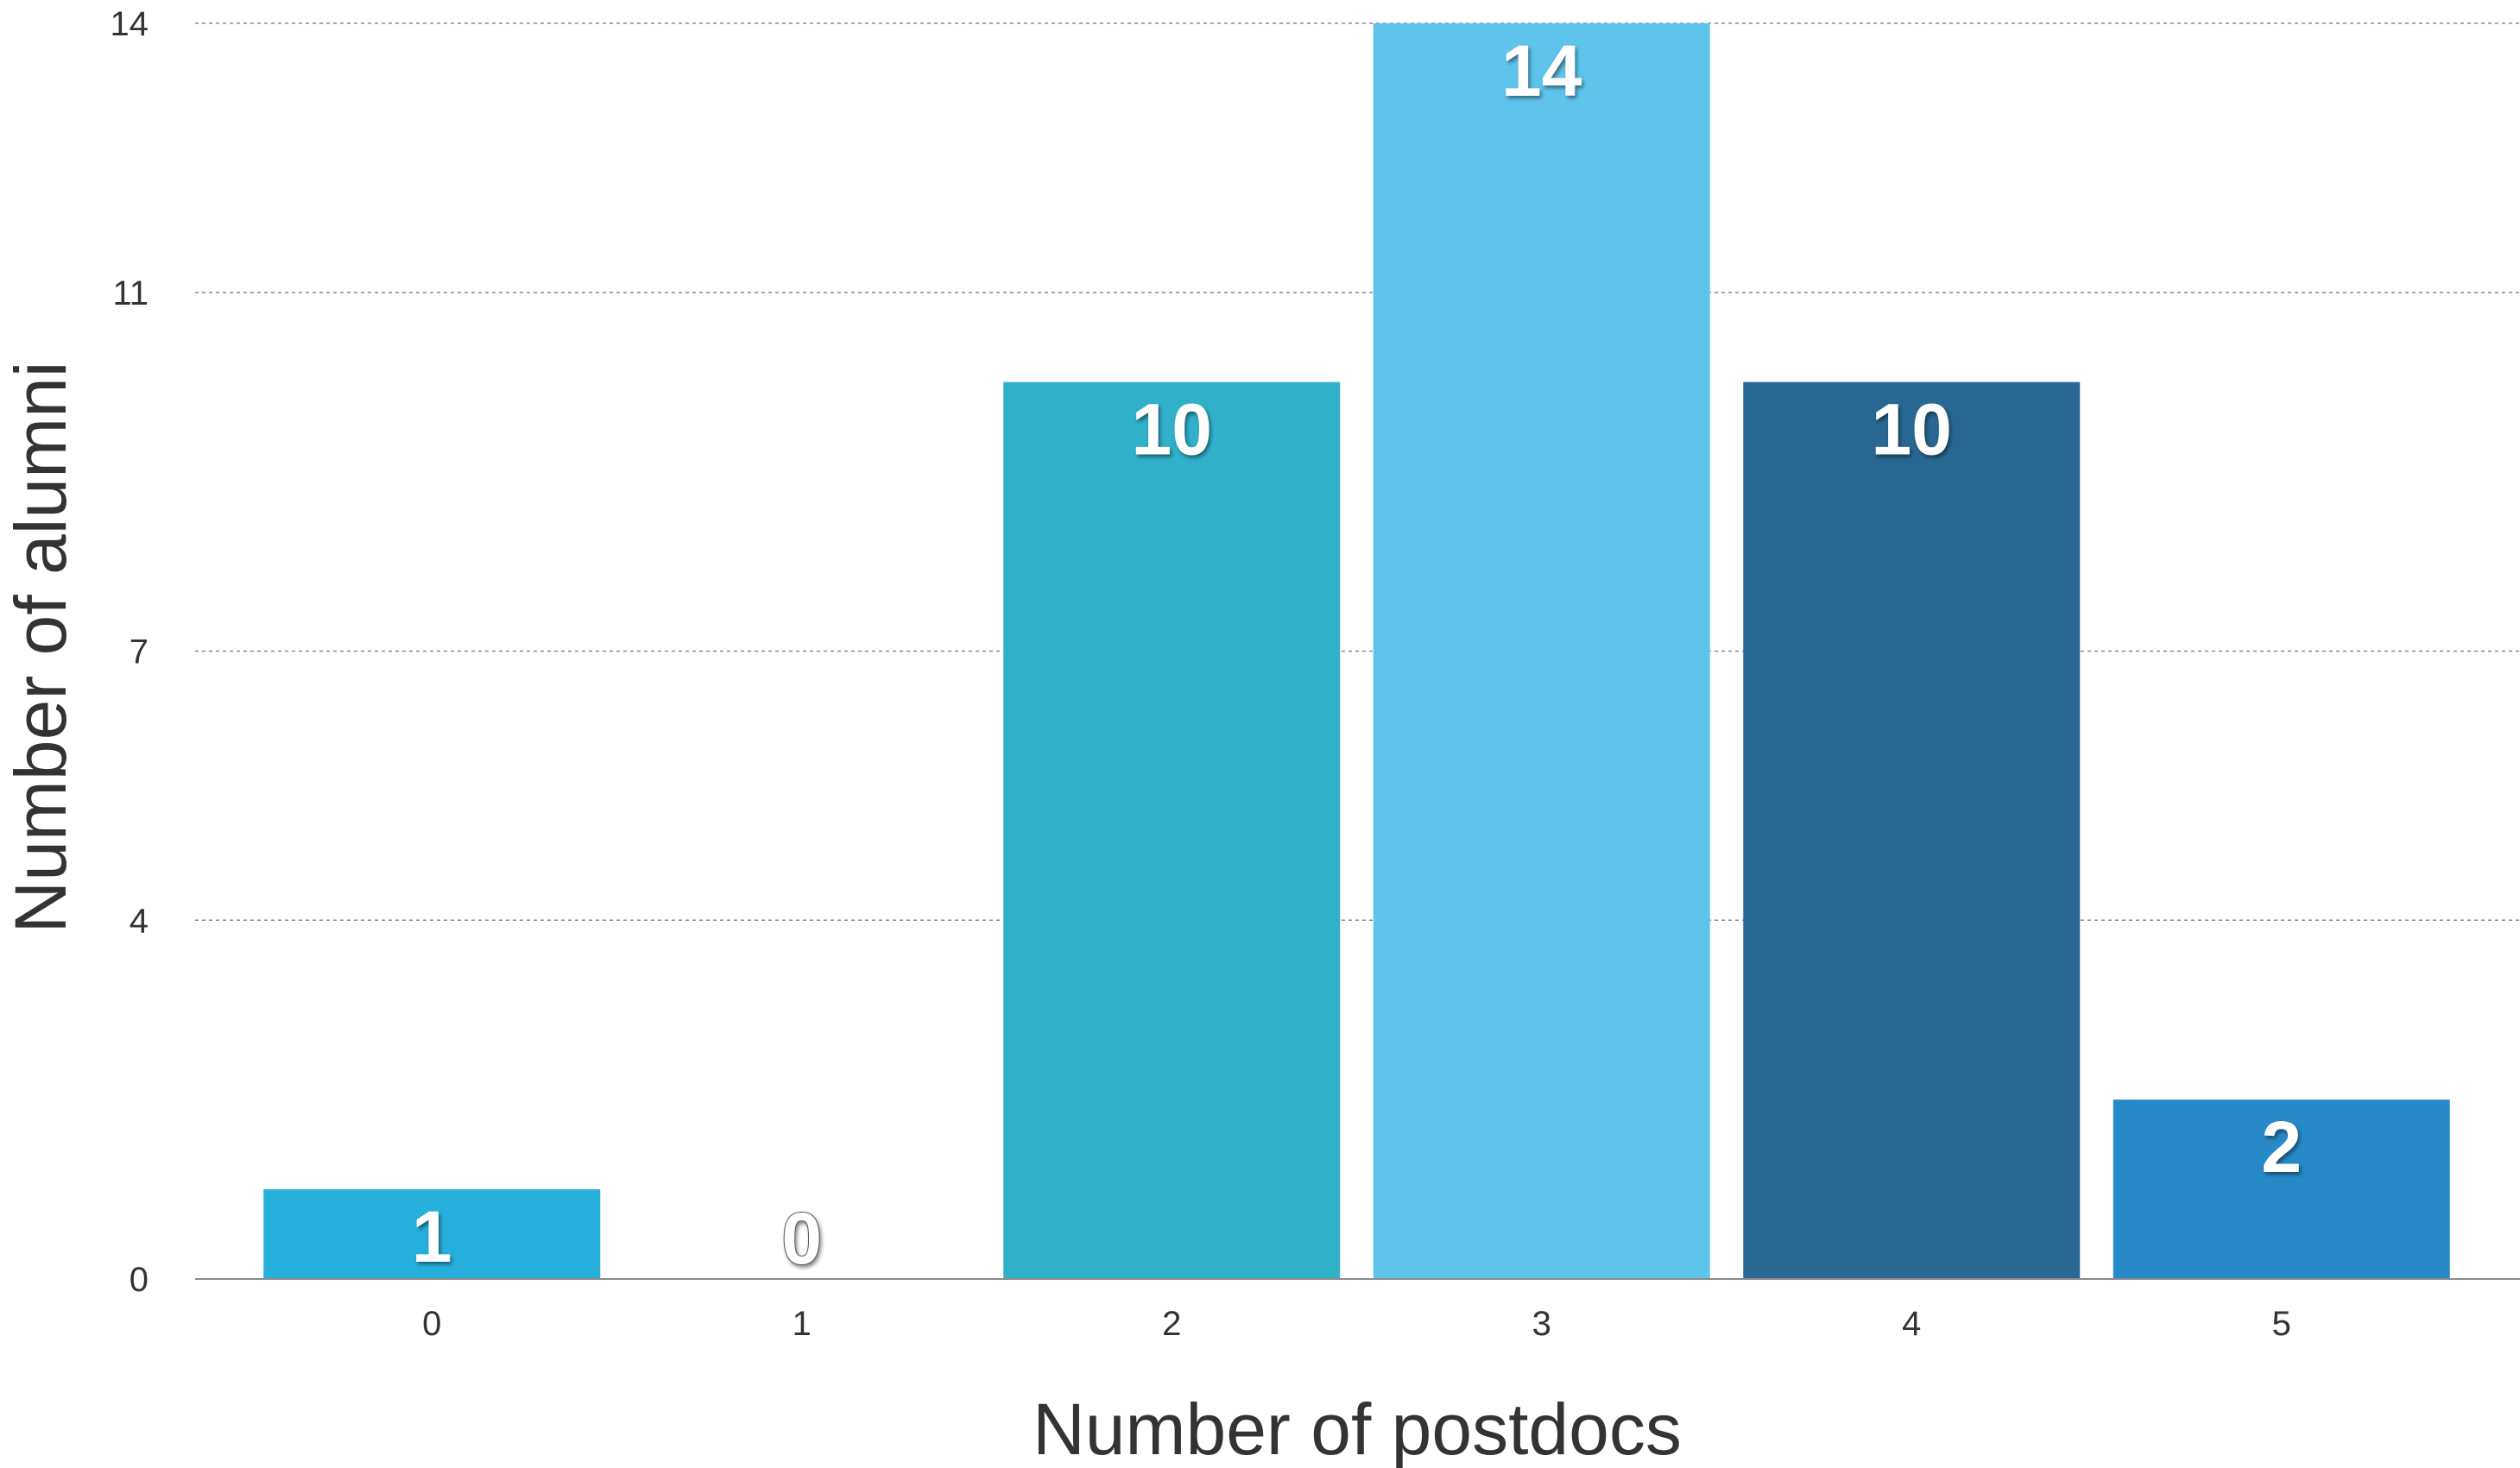 This screenshot has width=2520, height=1468. I want to click on x-tick-labels: 0 1 2 3 4 5, so click(1356, 1324).